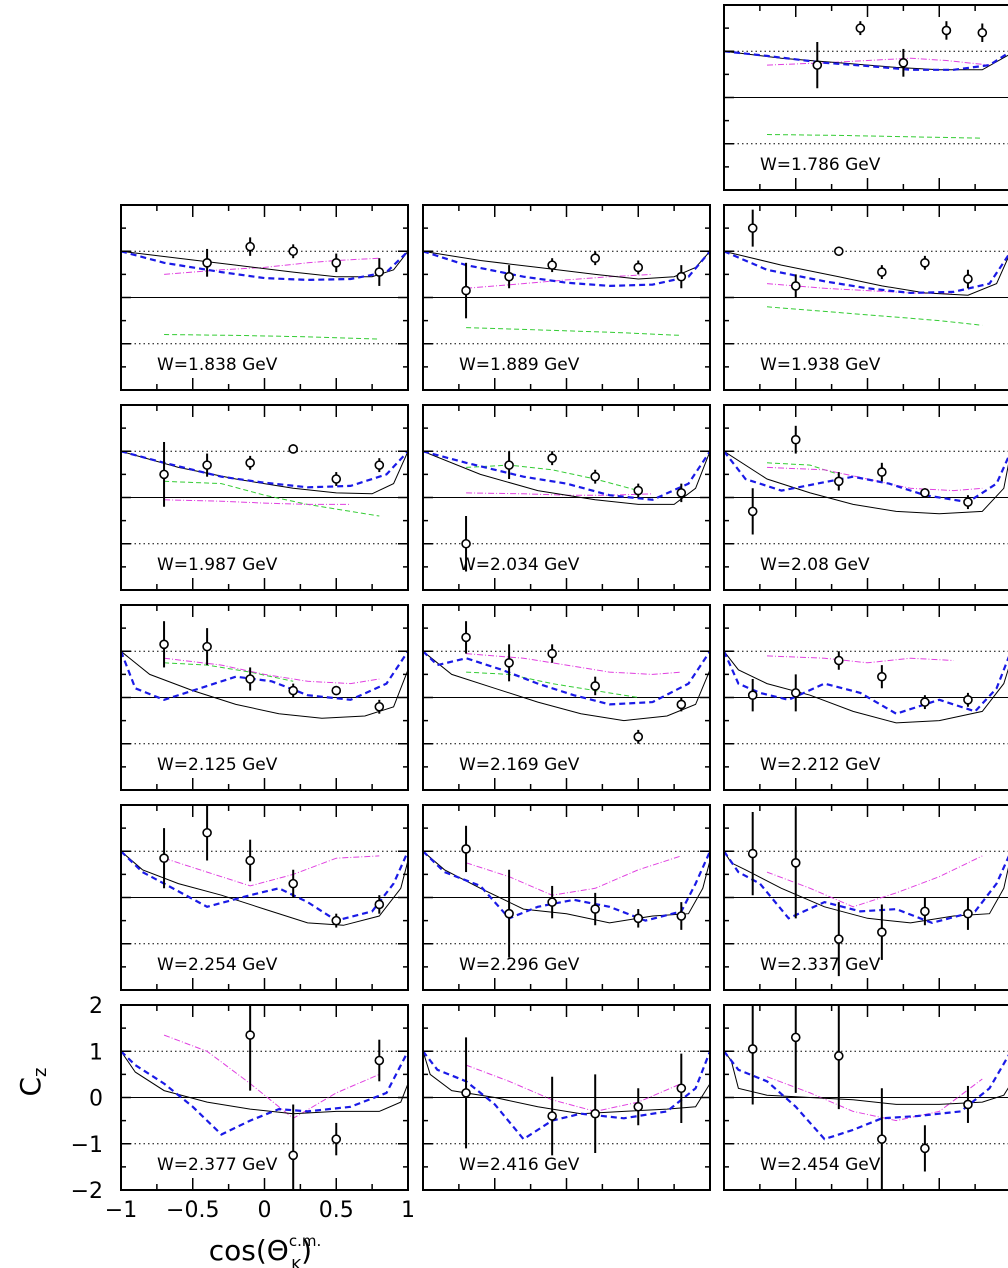 This screenshot has width=1008, height=1268. I want to click on panel-energy-label: W=2.337 GeV, so click(820, 965).